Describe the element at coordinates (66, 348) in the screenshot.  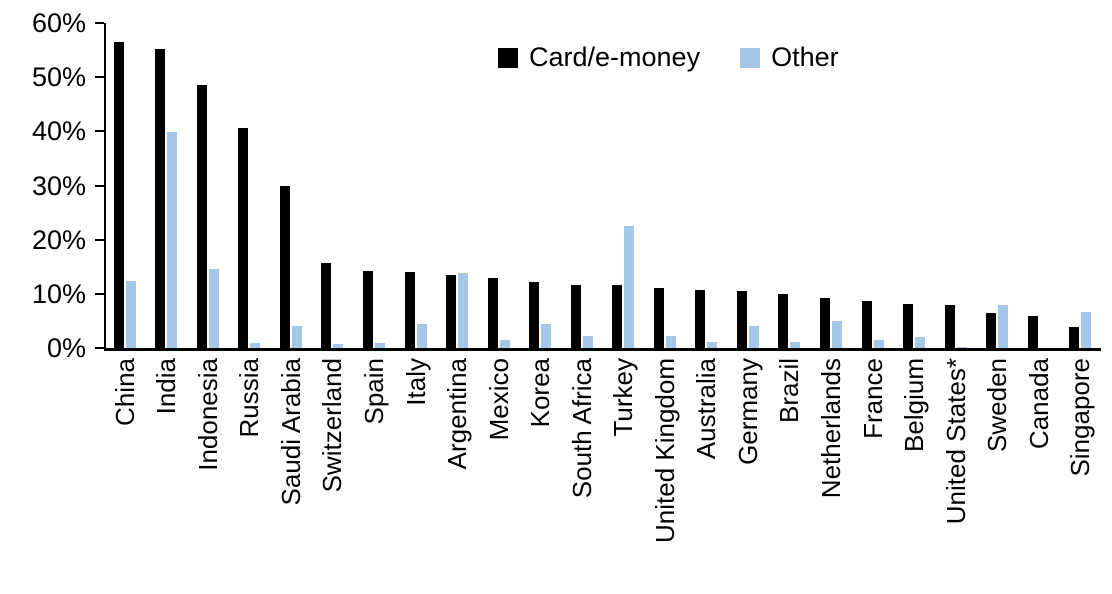
I see `y-axis-tick-label: 0%` at that location.